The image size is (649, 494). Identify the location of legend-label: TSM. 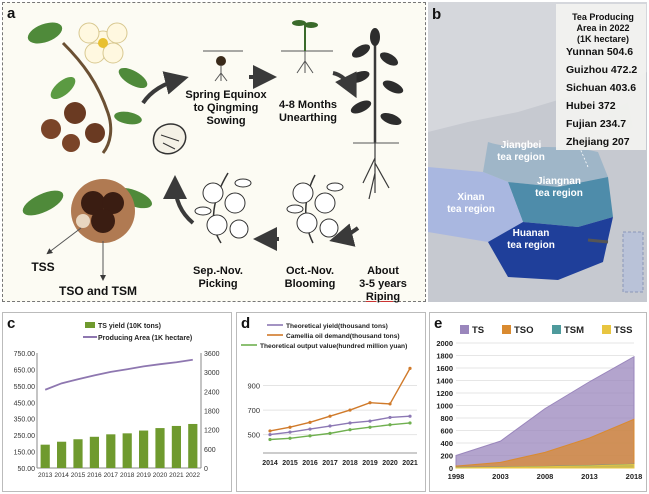
(574, 330).